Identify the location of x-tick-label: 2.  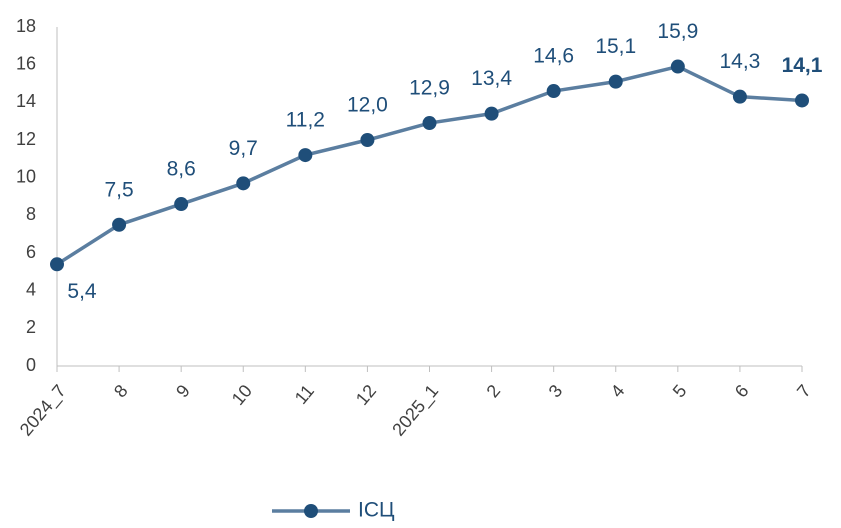
(494, 391).